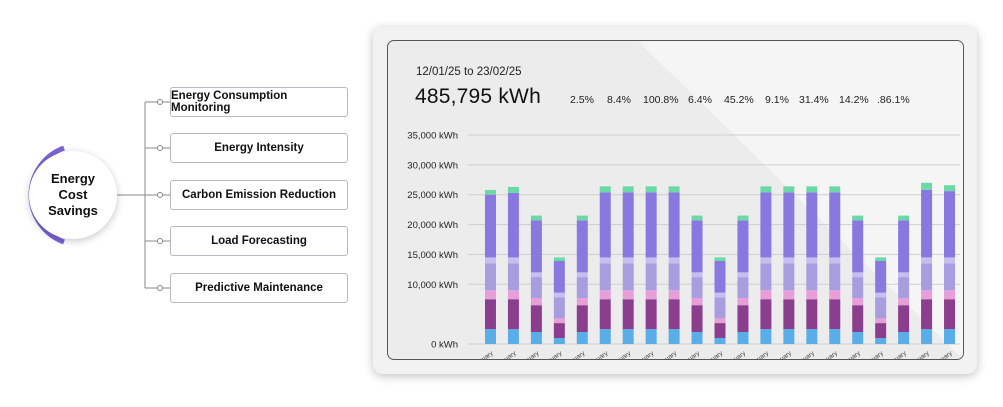 The width and height of the screenshot is (1003, 407). Describe the element at coordinates (432, 165) in the screenshot. I see `y-tick-label: 30,000 kWh` at that location.